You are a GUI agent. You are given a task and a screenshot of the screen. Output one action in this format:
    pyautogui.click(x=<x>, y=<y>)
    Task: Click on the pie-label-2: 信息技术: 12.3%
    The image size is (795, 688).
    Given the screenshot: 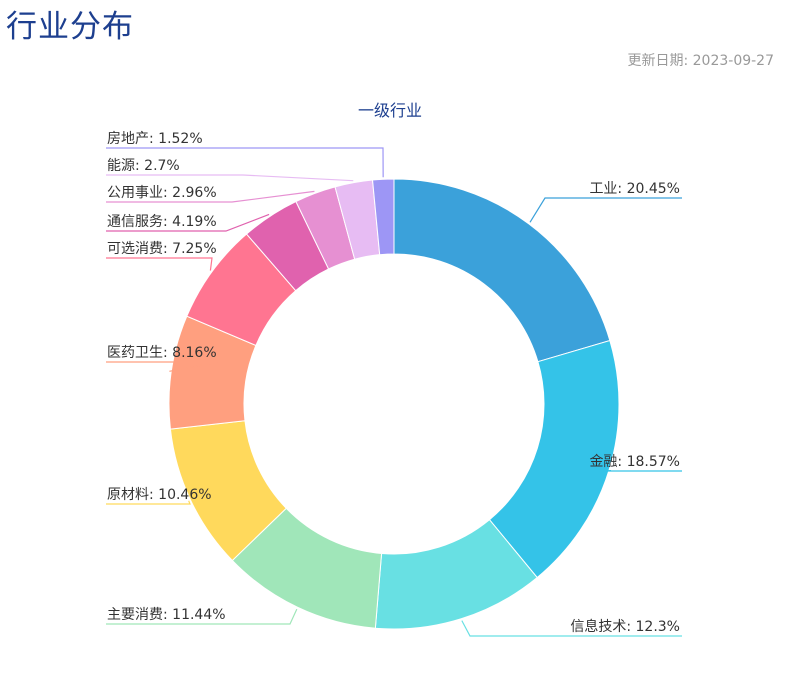 What is the action you would take?
    pyautogui.click(x=625, y=626)
    